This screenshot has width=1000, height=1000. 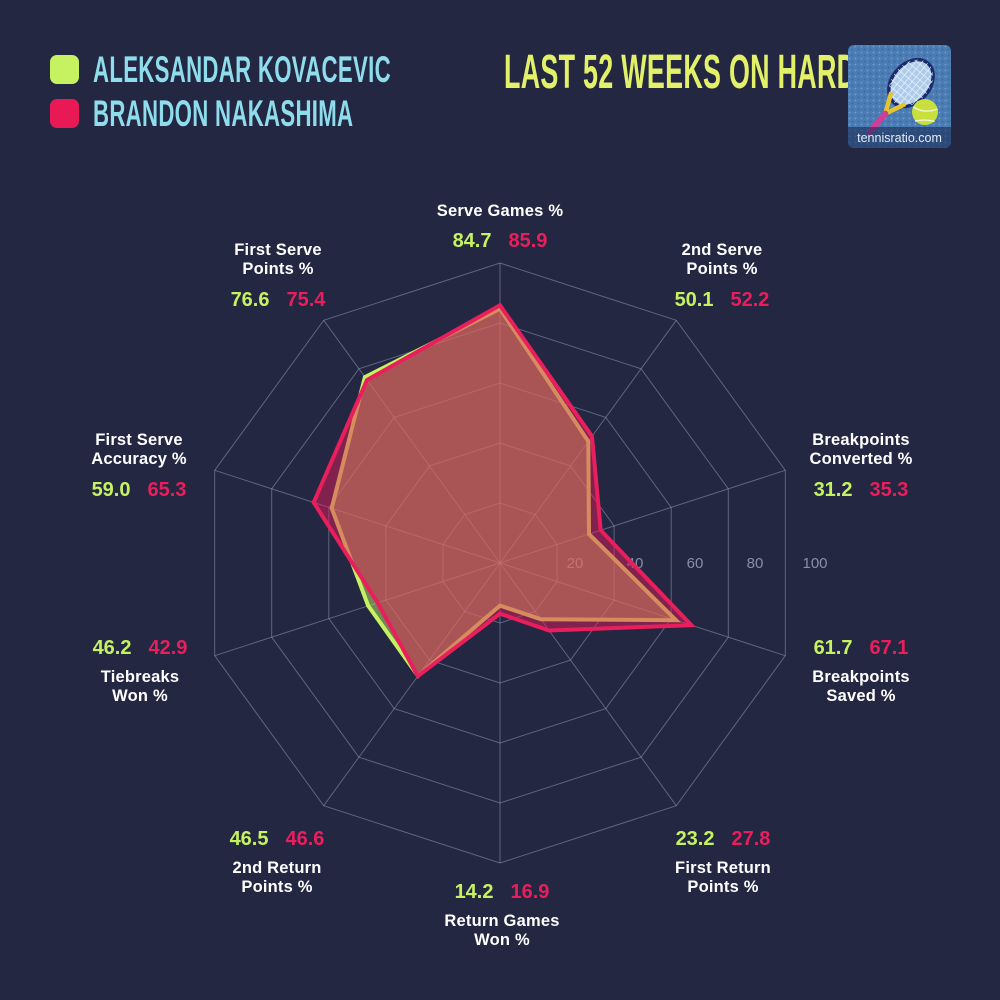 What do you see at coordinates (528, 241) in the screenshot?
I see `nakashima-value: 85.9` at bounding box center [528, 241].